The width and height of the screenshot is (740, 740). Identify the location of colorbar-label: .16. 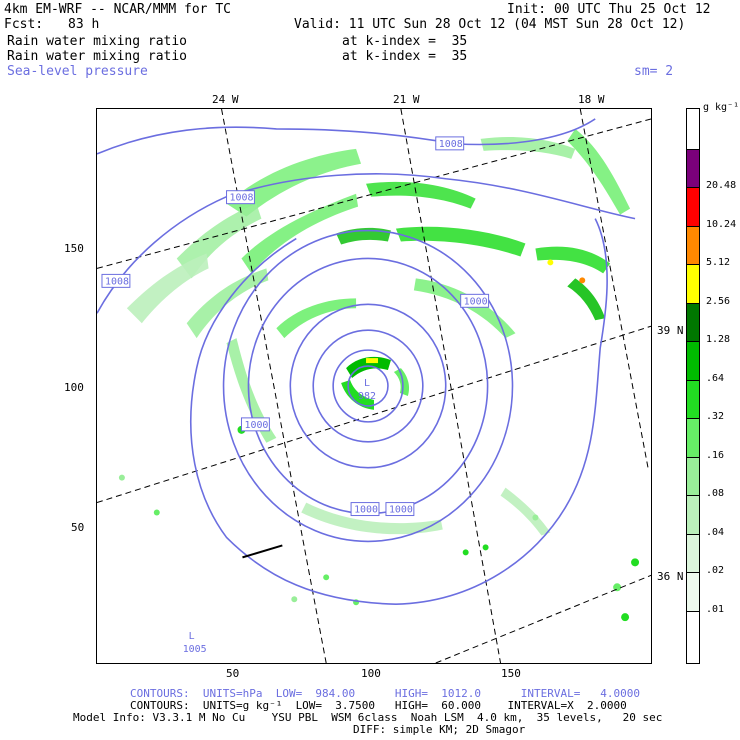
(715, 455).